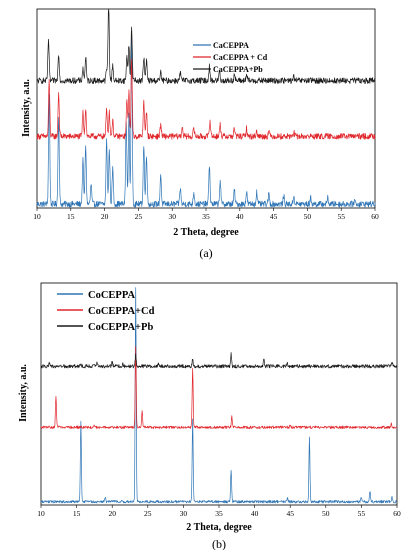  Describe the element at coordinates (139, 216) in the screenshot. I see `panel-a-x-tick-label: 25` at that location.